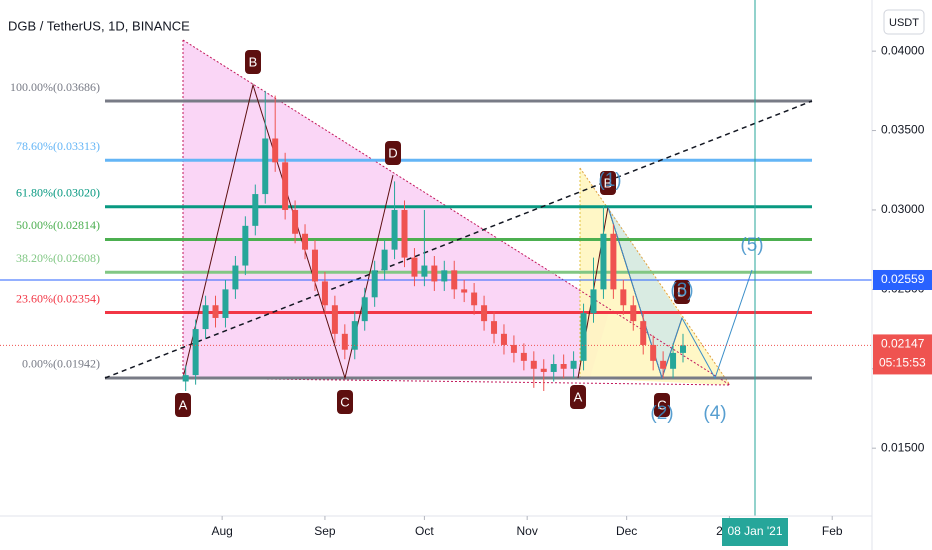  I want to click on y-tick-label: 0.01500, so click(903, 447).